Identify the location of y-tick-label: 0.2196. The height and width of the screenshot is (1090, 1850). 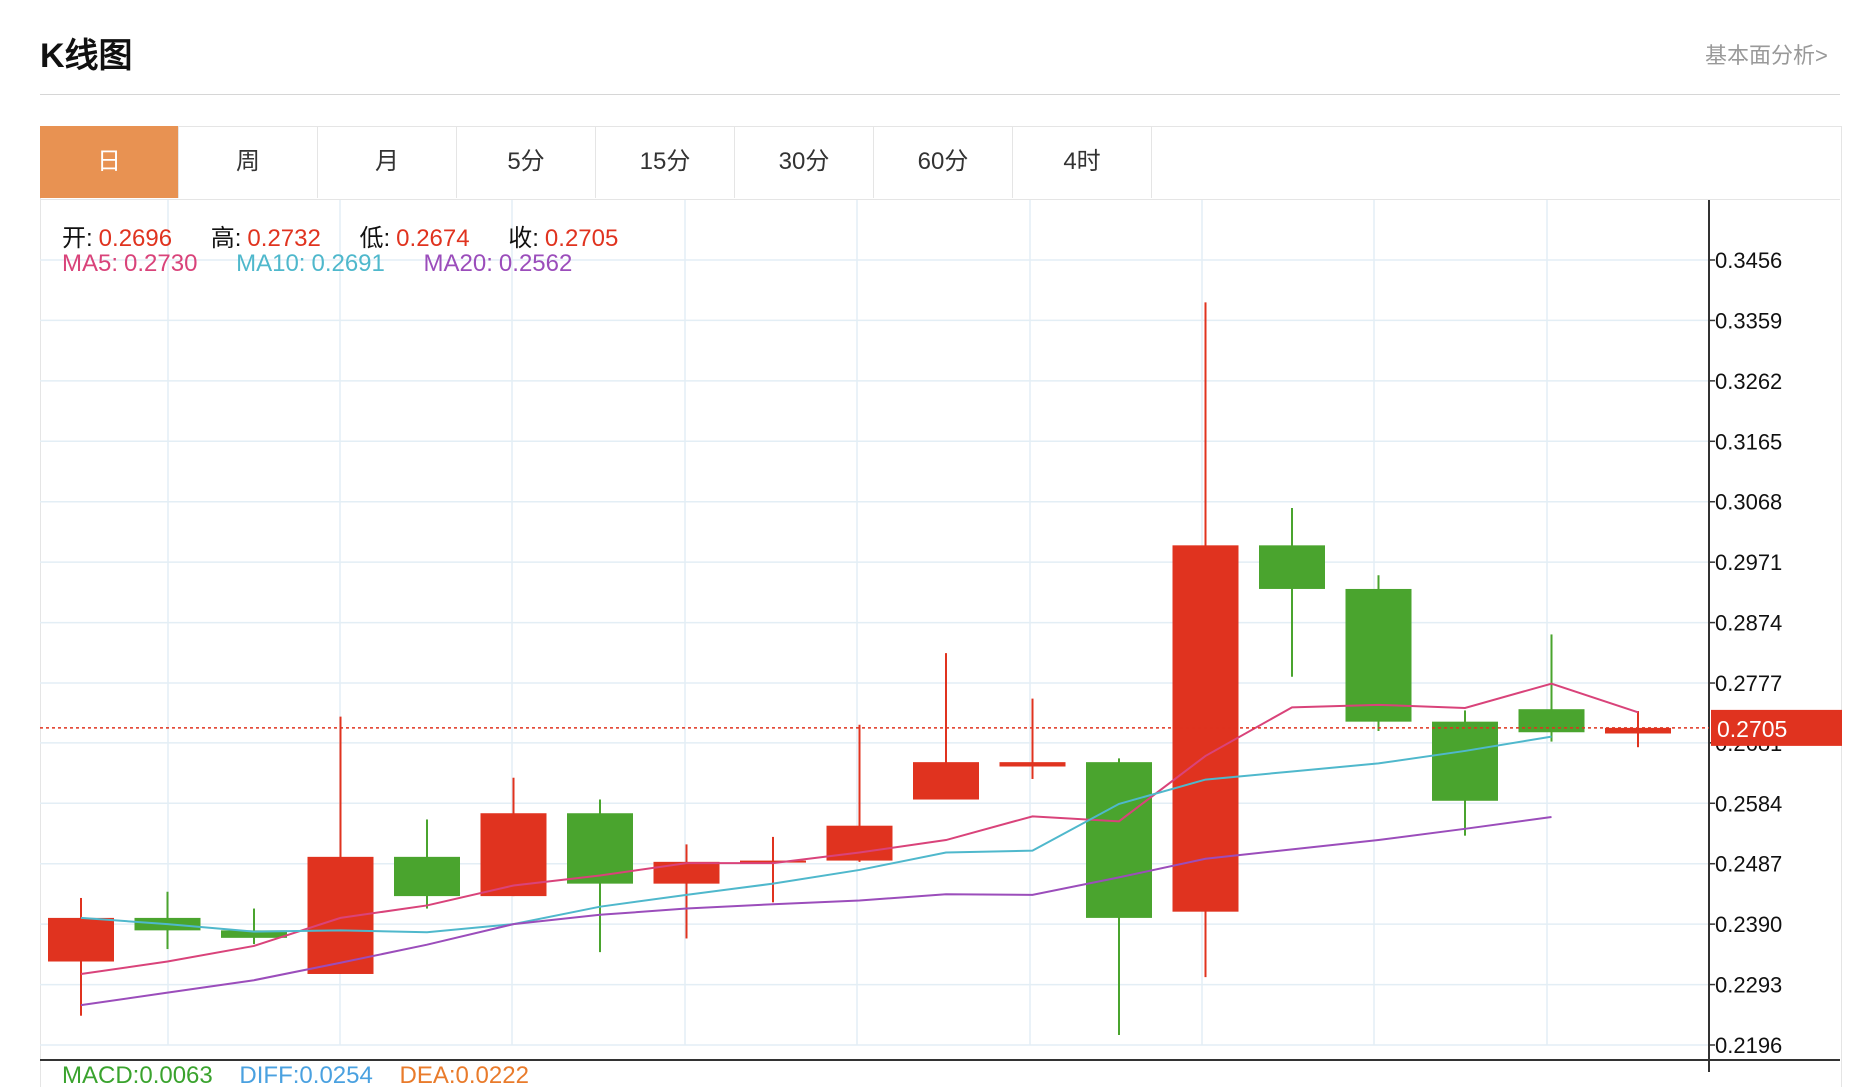
(1748, 1045).